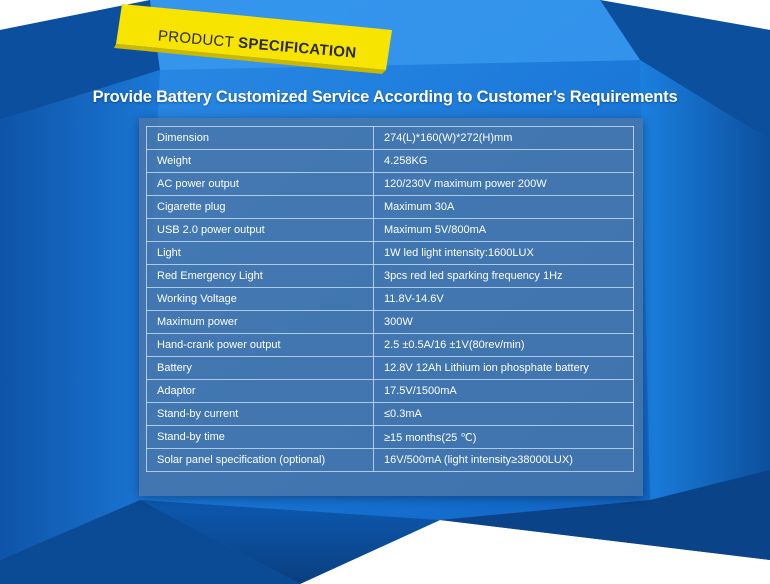 This screenshot has height=584, width=770. I want to click on table-row: Weight 4.258KG, so click(390, 161).